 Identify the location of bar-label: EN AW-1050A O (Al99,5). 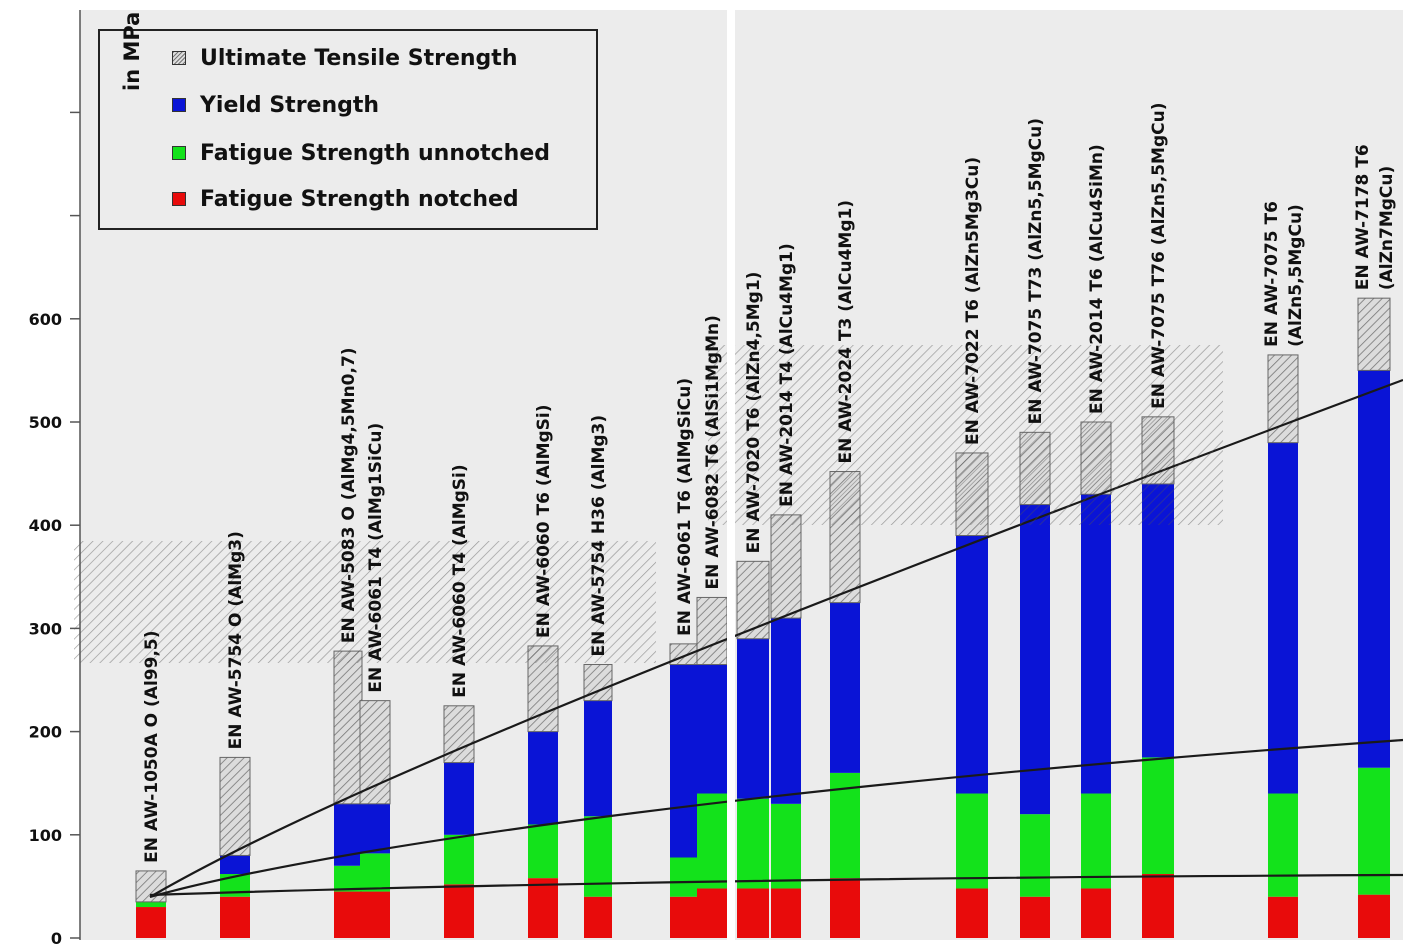
(152, 746).